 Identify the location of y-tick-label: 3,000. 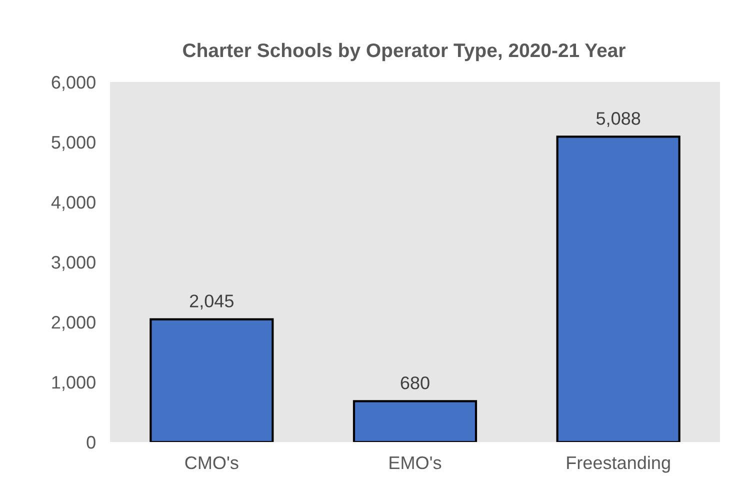
(74, 263).